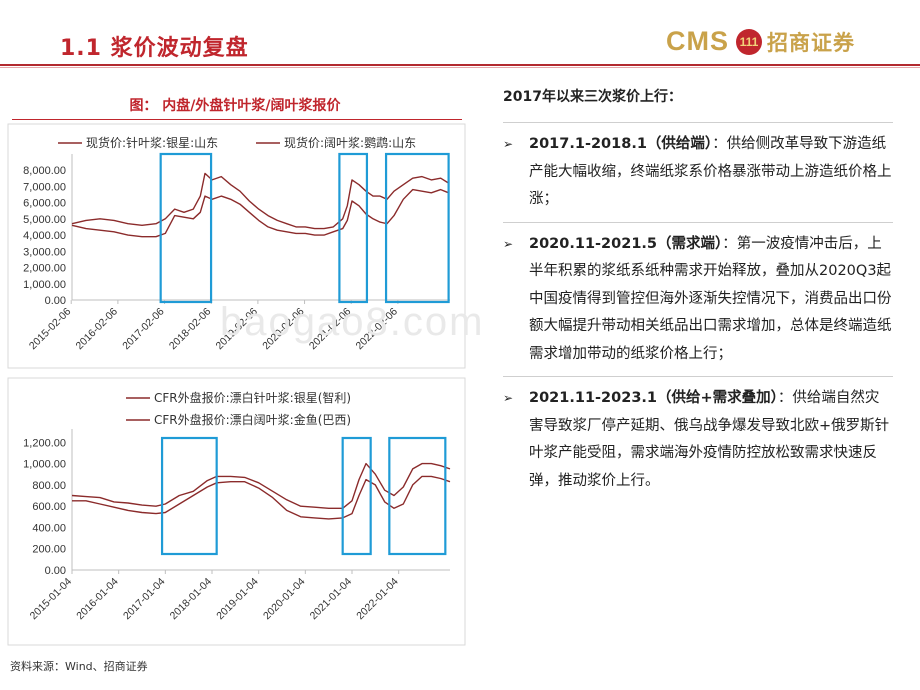 The image size is (920, 690). Describe the element at coordinates (697, 41) in the screenshot. I see `logo-text: CMS` at that location.